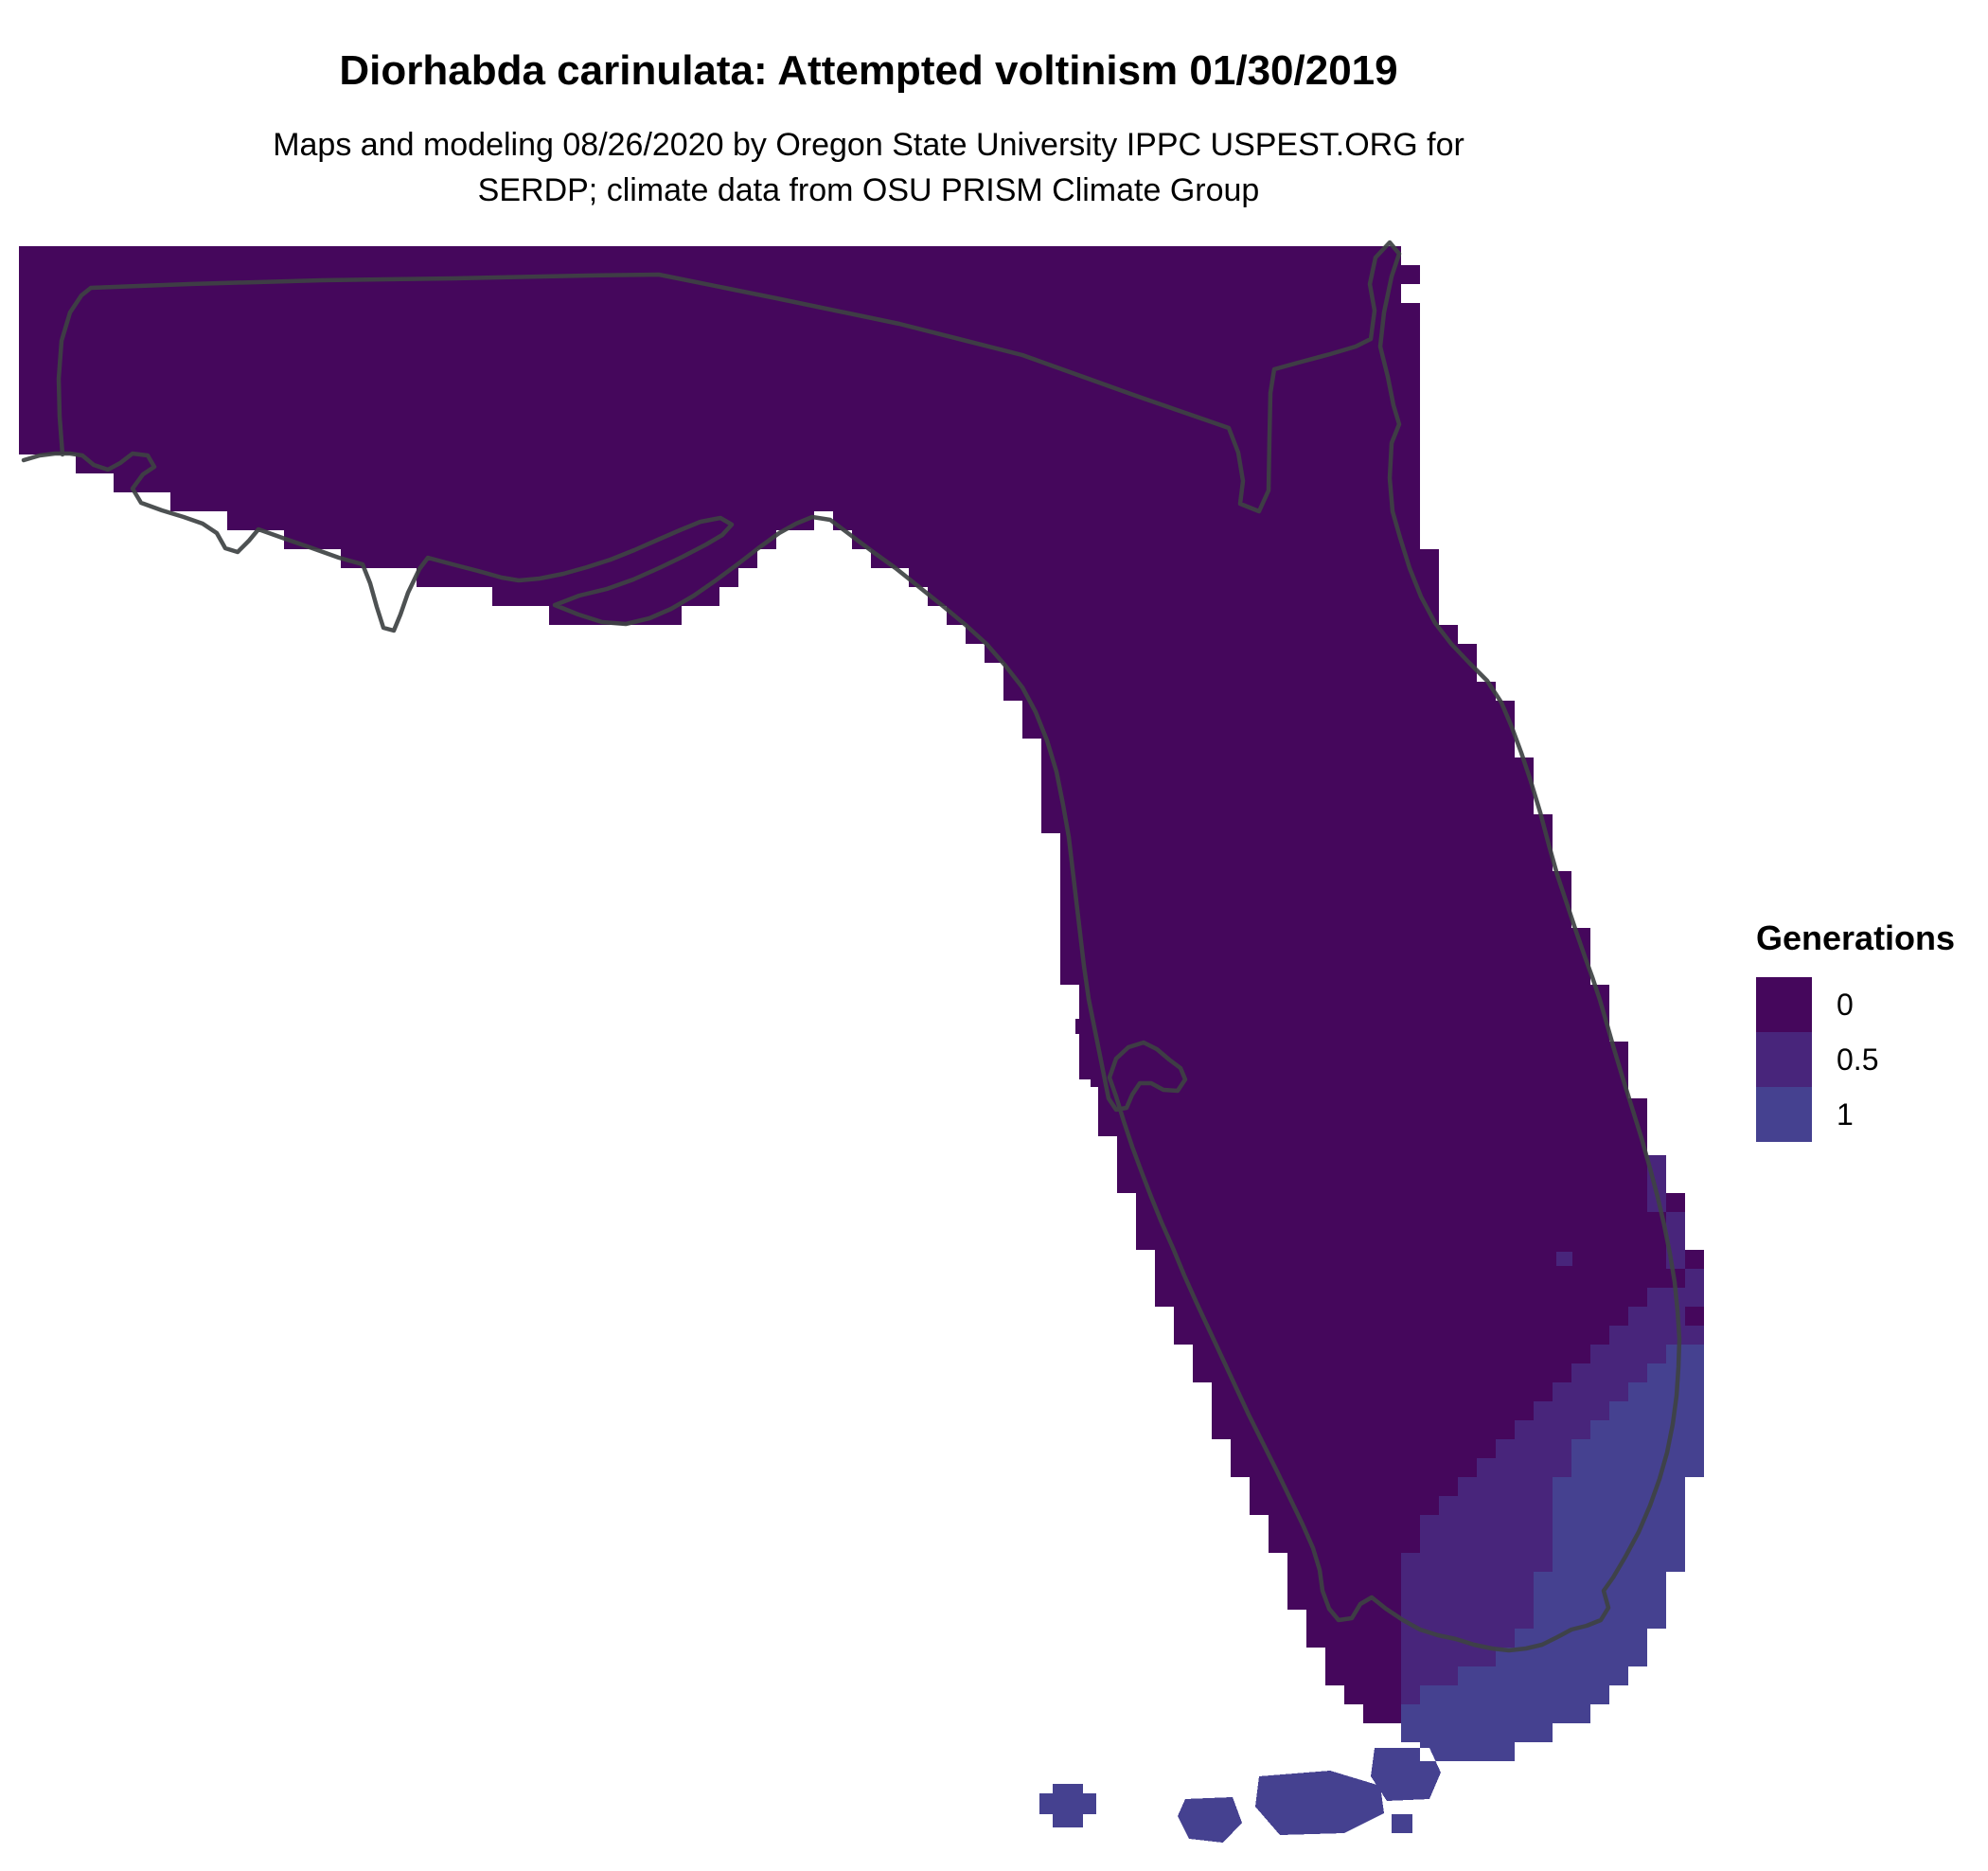 Image resolution: width=1988 pixels, height=1871 pixels. I want to click on legend-title: Generations, so click(1856, 937).